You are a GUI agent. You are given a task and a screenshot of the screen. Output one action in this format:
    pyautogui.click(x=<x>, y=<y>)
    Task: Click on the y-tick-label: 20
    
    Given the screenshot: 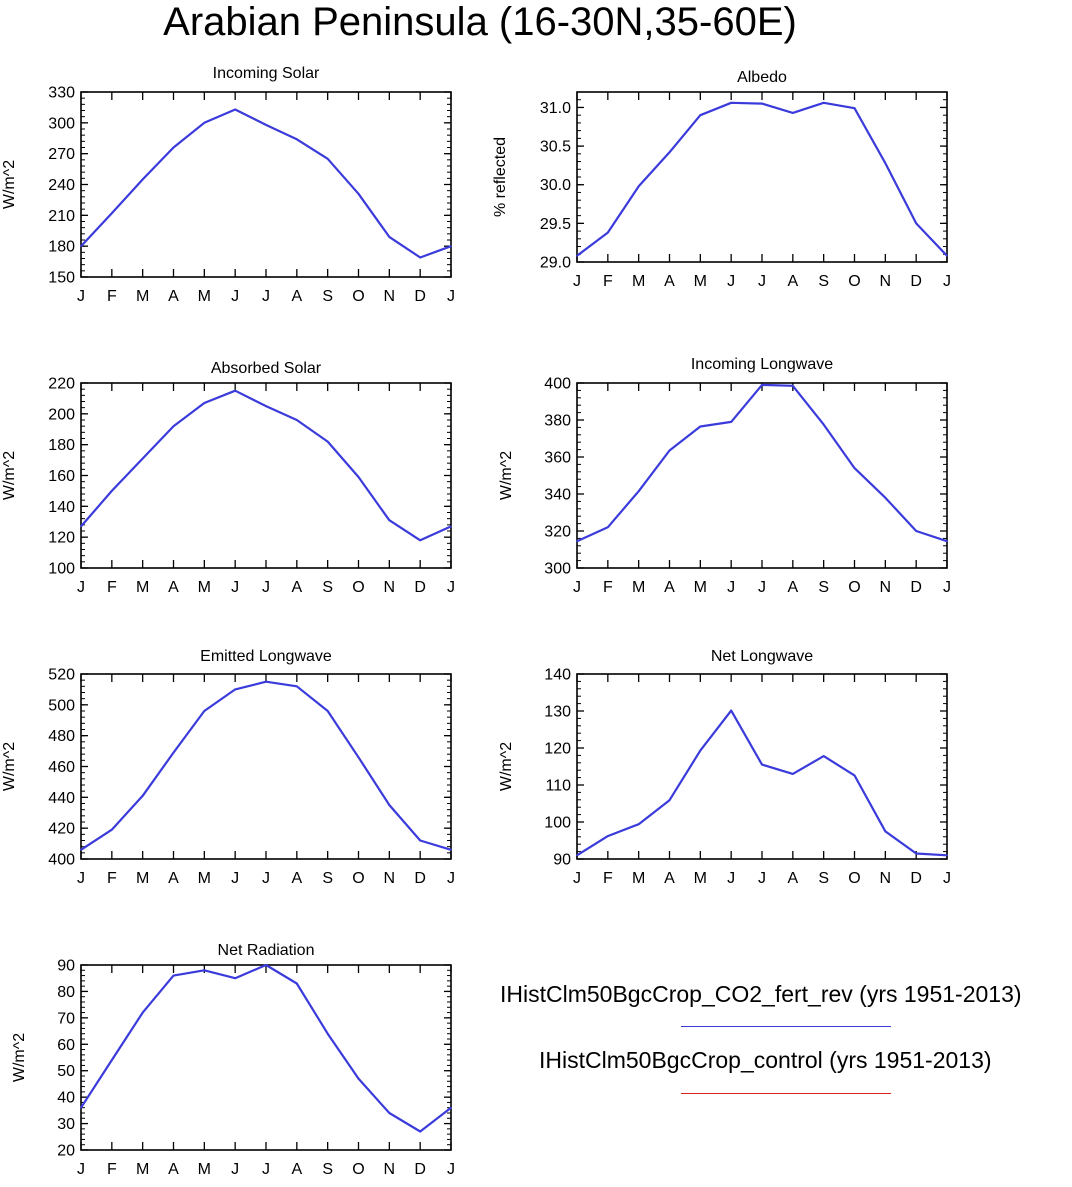 What is the action you would take?
    pyautogui.click(x=66, y=1151)
    